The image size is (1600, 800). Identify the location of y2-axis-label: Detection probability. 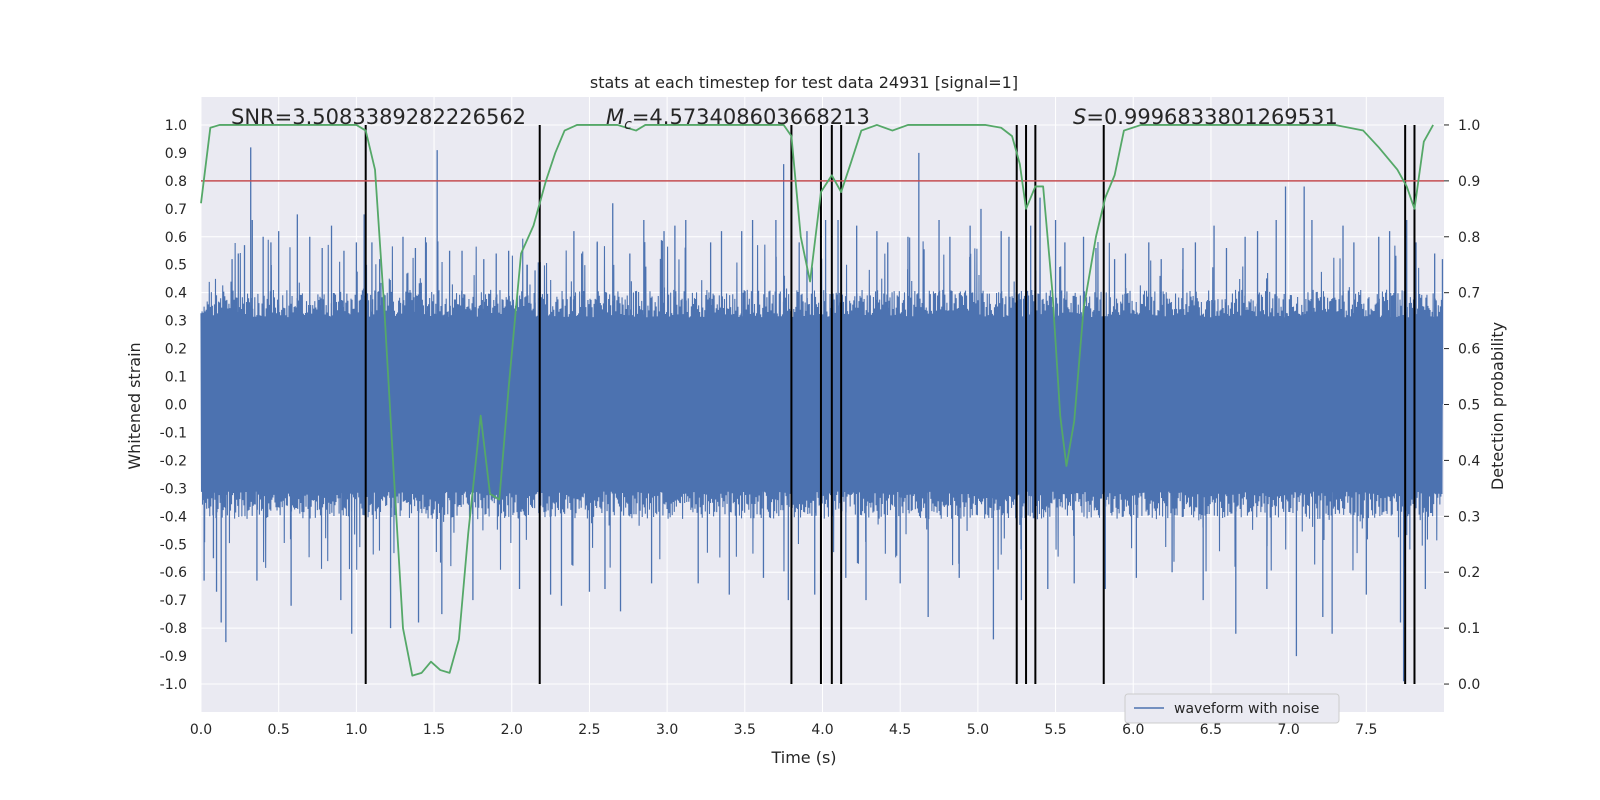
(1497, 406).